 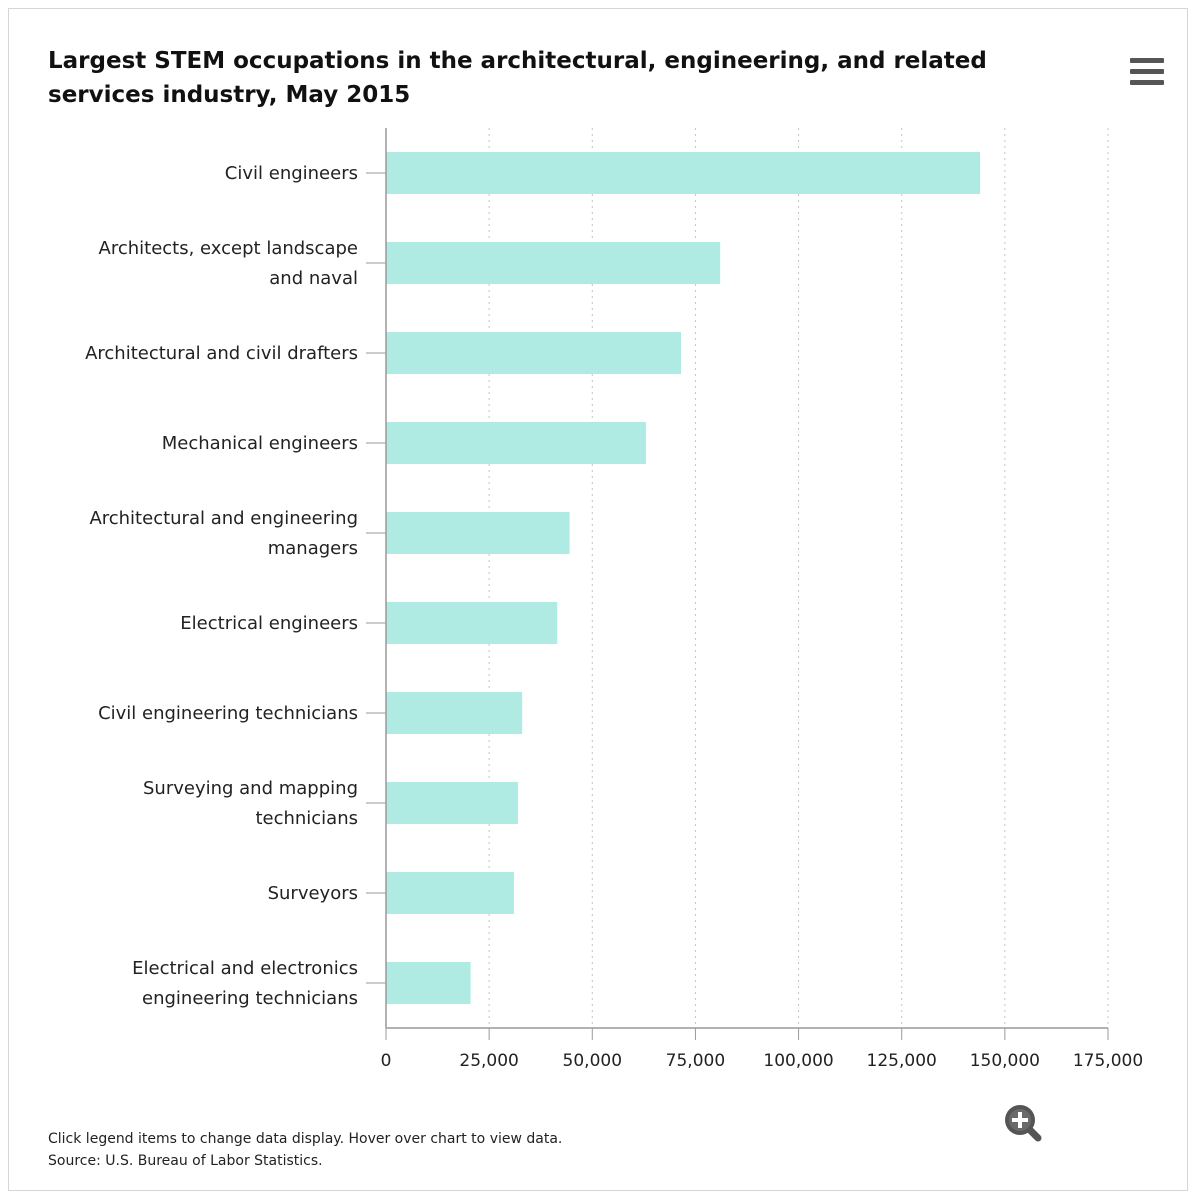 I want to click on category-label-line: technicians, so click(x=306, y=818).